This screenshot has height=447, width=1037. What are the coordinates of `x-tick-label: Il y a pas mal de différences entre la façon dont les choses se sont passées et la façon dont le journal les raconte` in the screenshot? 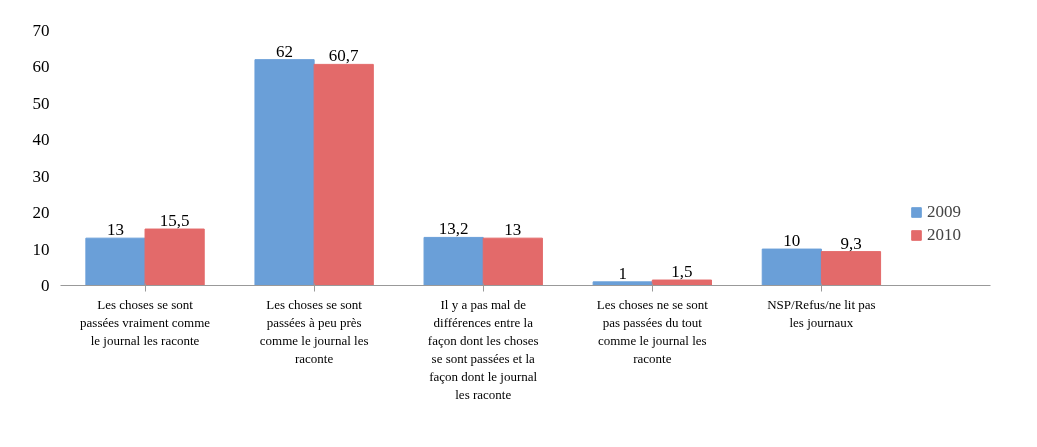 It's located at (483, 349).